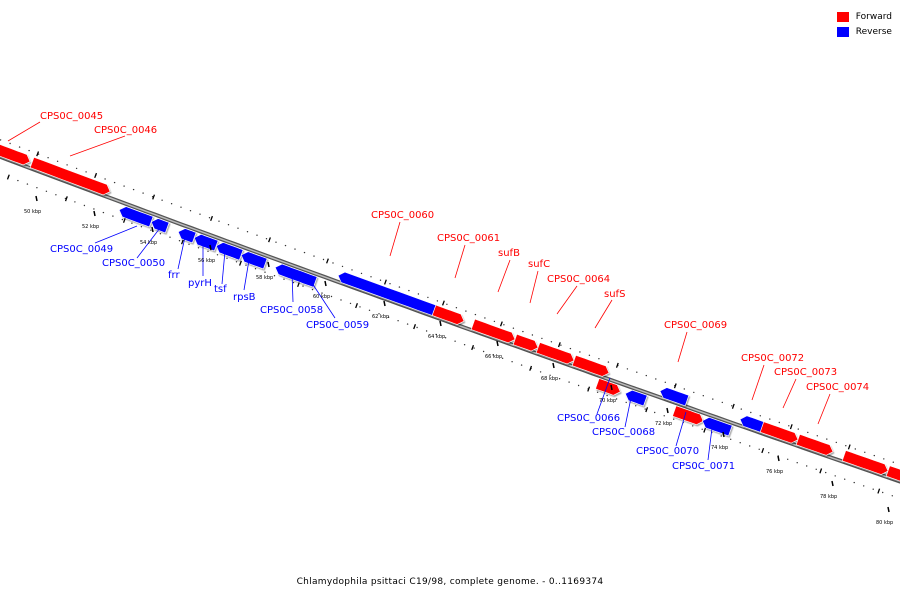 This screenshot has width=900, height=600. Describe the element at coordinates (264, 278) in the screenshot. I see `kbp-tick-label: 58 kbp` at that location.